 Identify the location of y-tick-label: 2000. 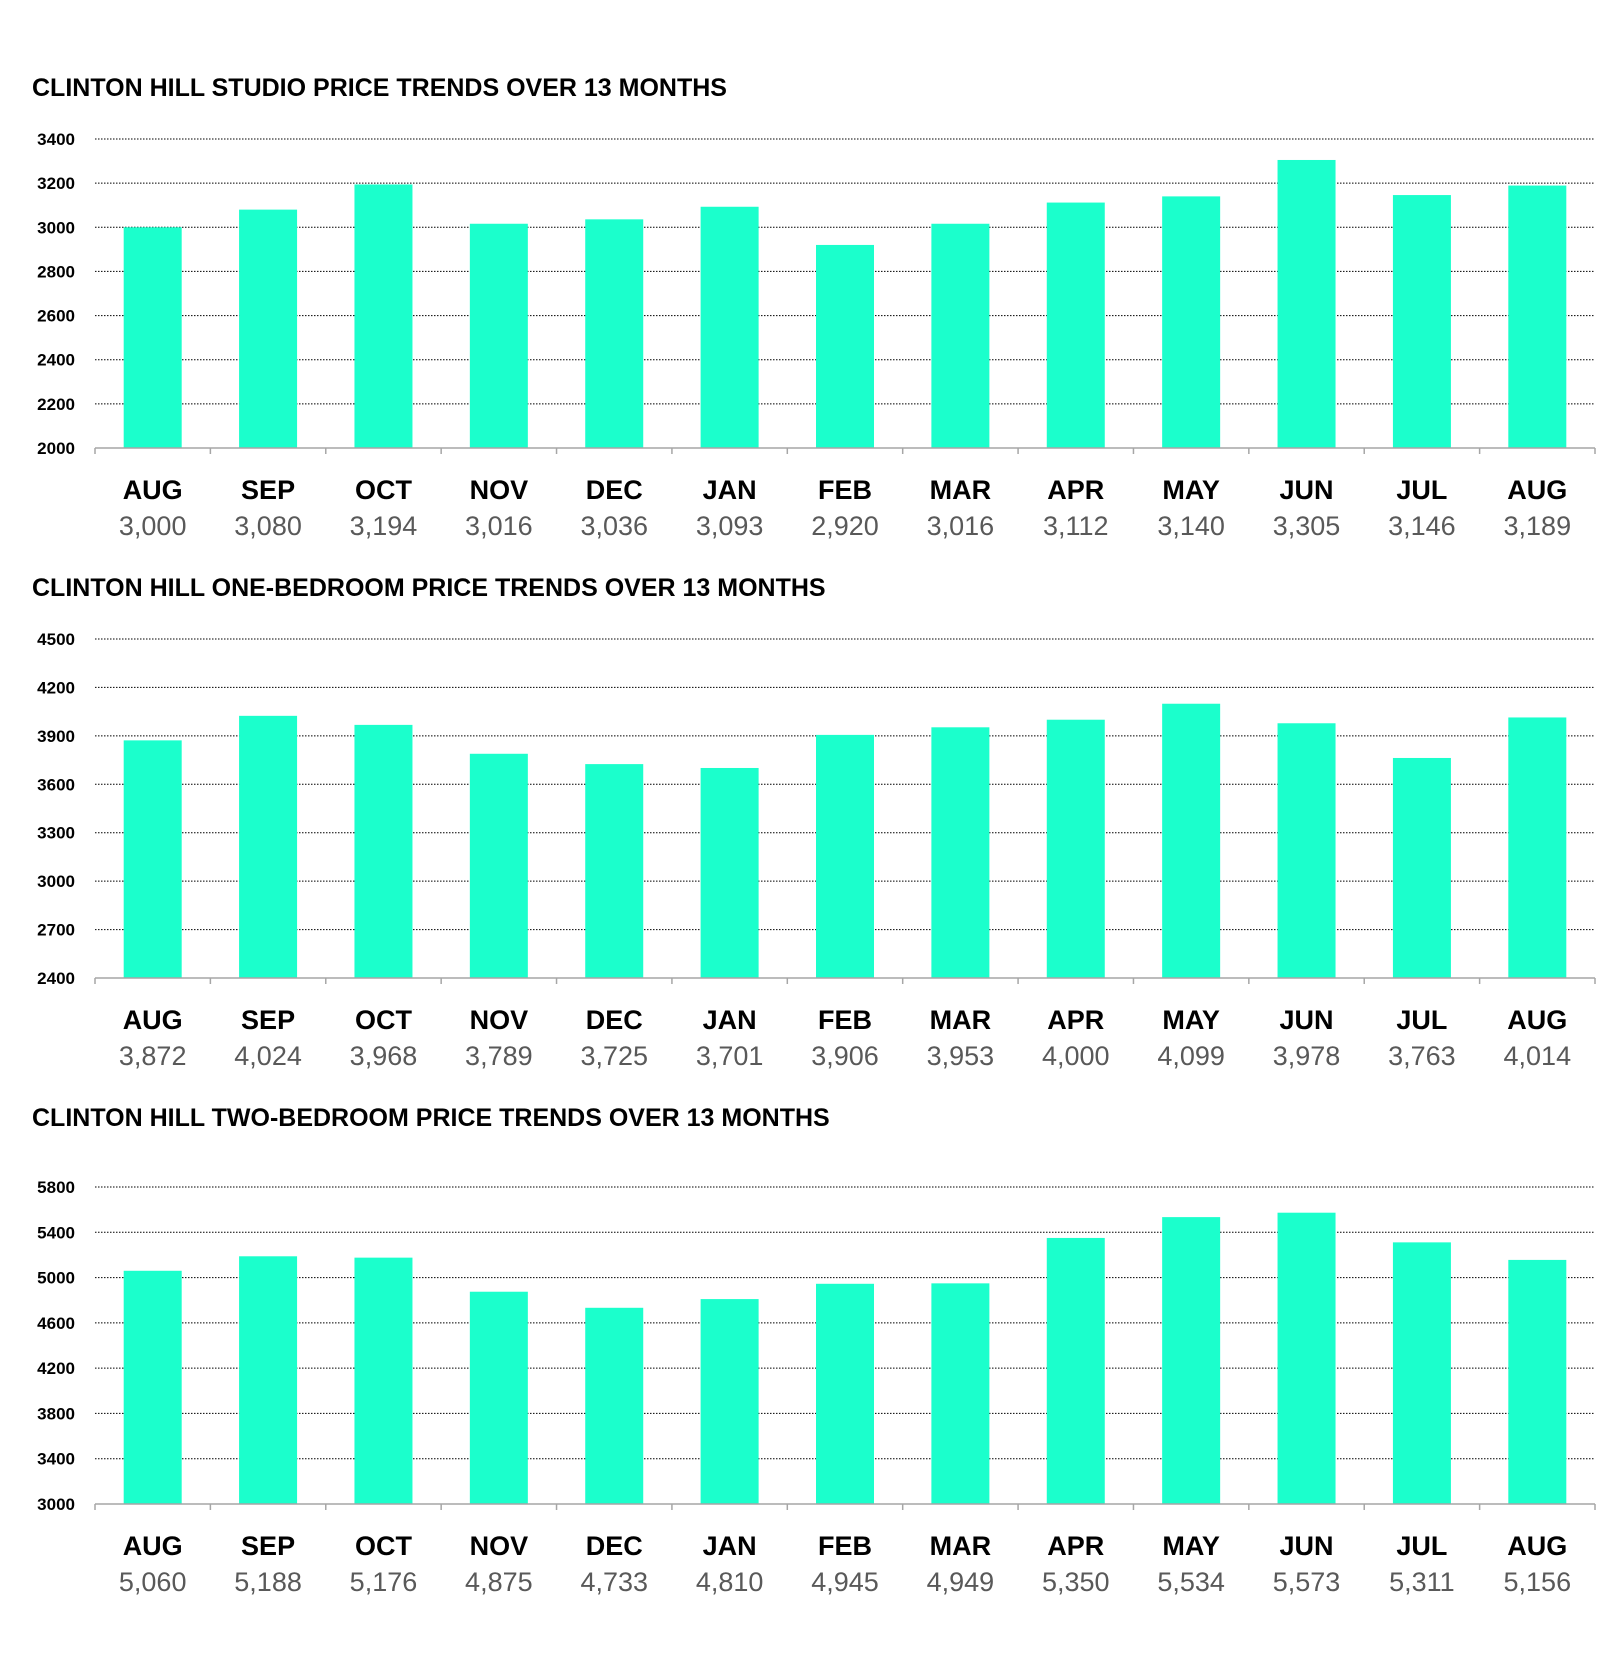
(56, 448).